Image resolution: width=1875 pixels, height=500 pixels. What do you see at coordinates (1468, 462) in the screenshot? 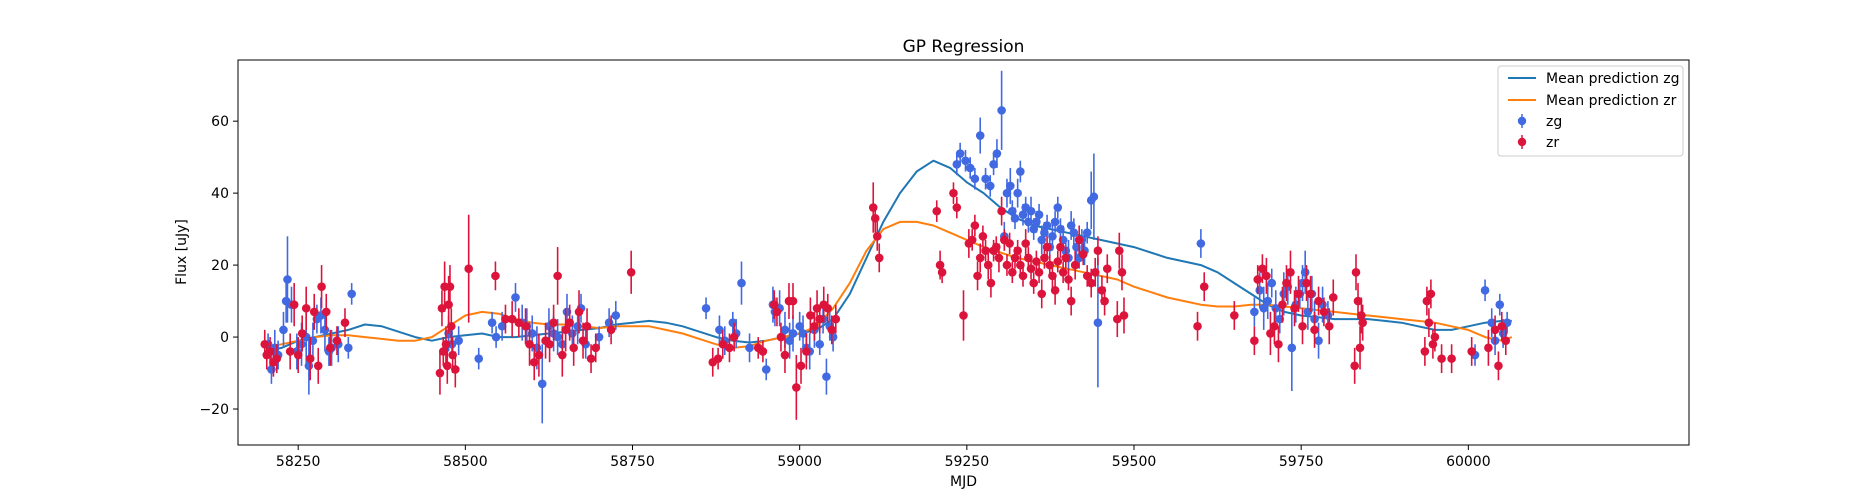
I see `x-tick-label: 60000` at bounding box center [1468, 462].